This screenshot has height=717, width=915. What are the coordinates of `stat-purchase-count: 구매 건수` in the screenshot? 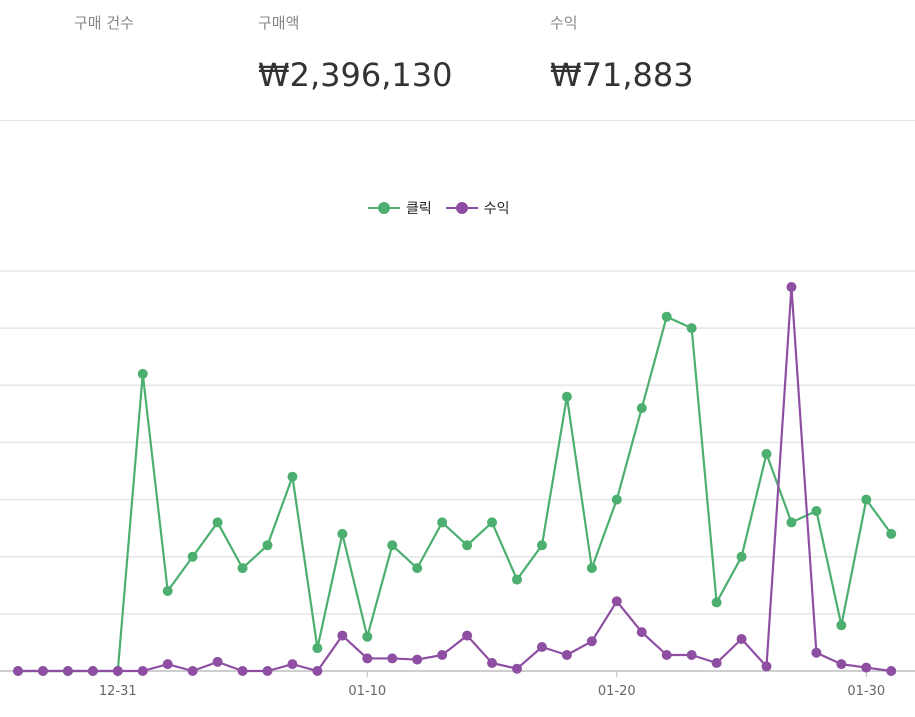 It's located at (104, 34).